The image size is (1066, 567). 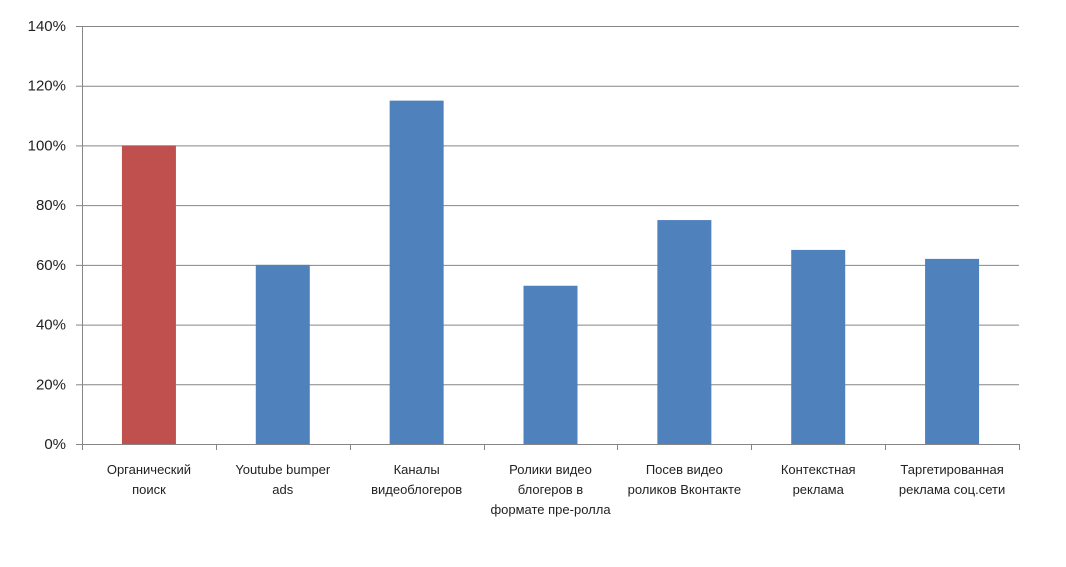 I want to click on x-category-label: Контекстная реклама, so click(x=818, y=479).